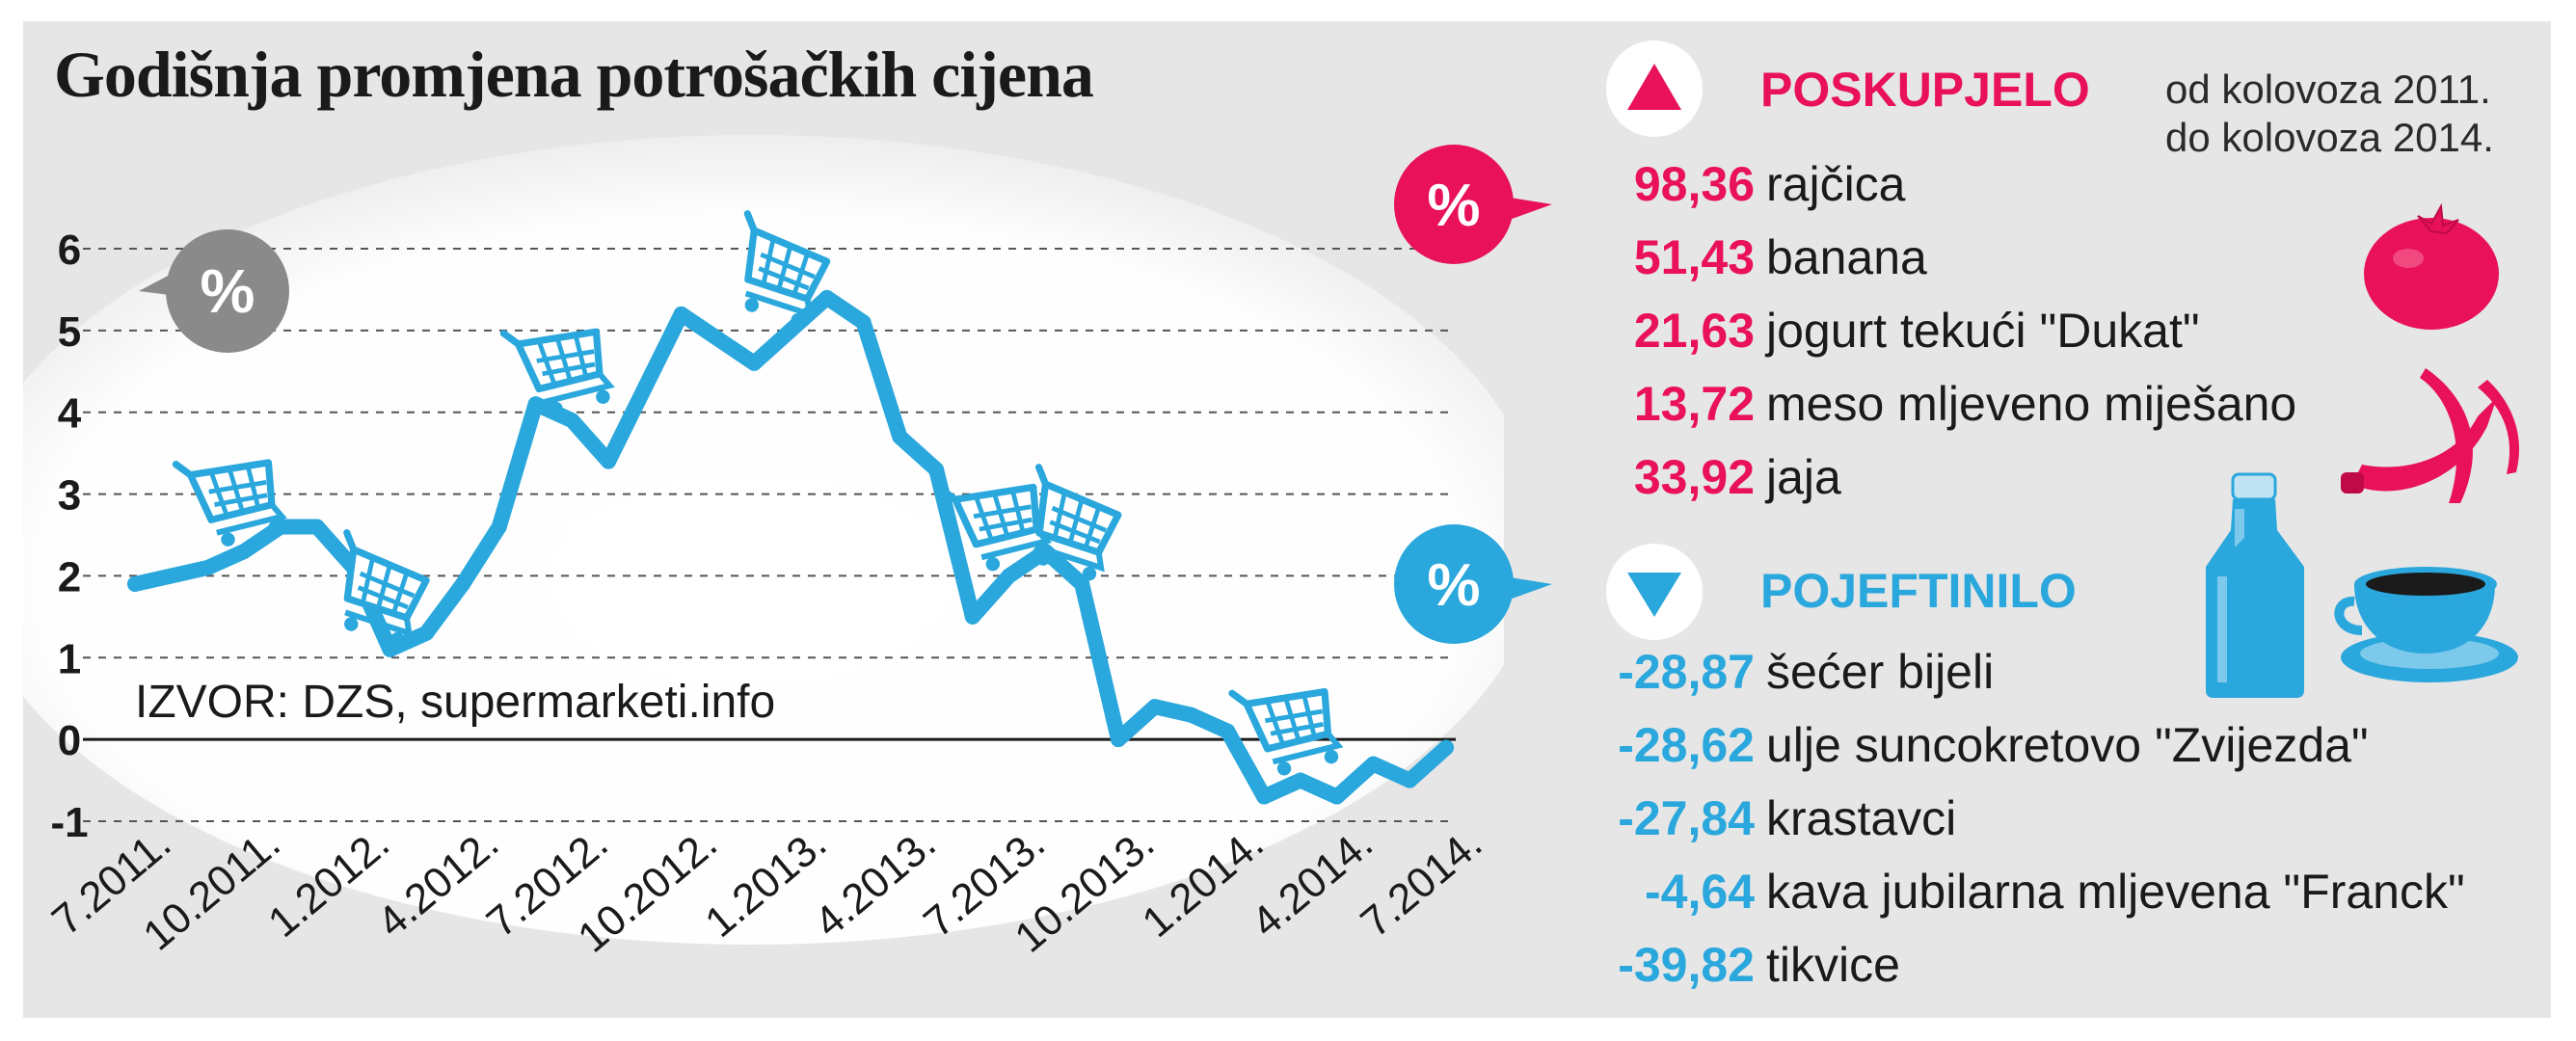  I want to click on increased-value: 33,92, so click(1694, 477).